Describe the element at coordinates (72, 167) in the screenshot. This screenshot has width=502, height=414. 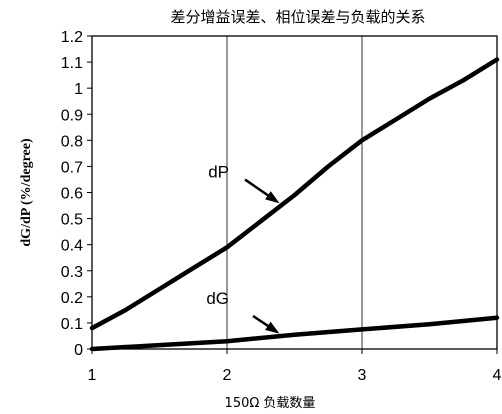
I see `y-tick-label: 0.7` at that location.